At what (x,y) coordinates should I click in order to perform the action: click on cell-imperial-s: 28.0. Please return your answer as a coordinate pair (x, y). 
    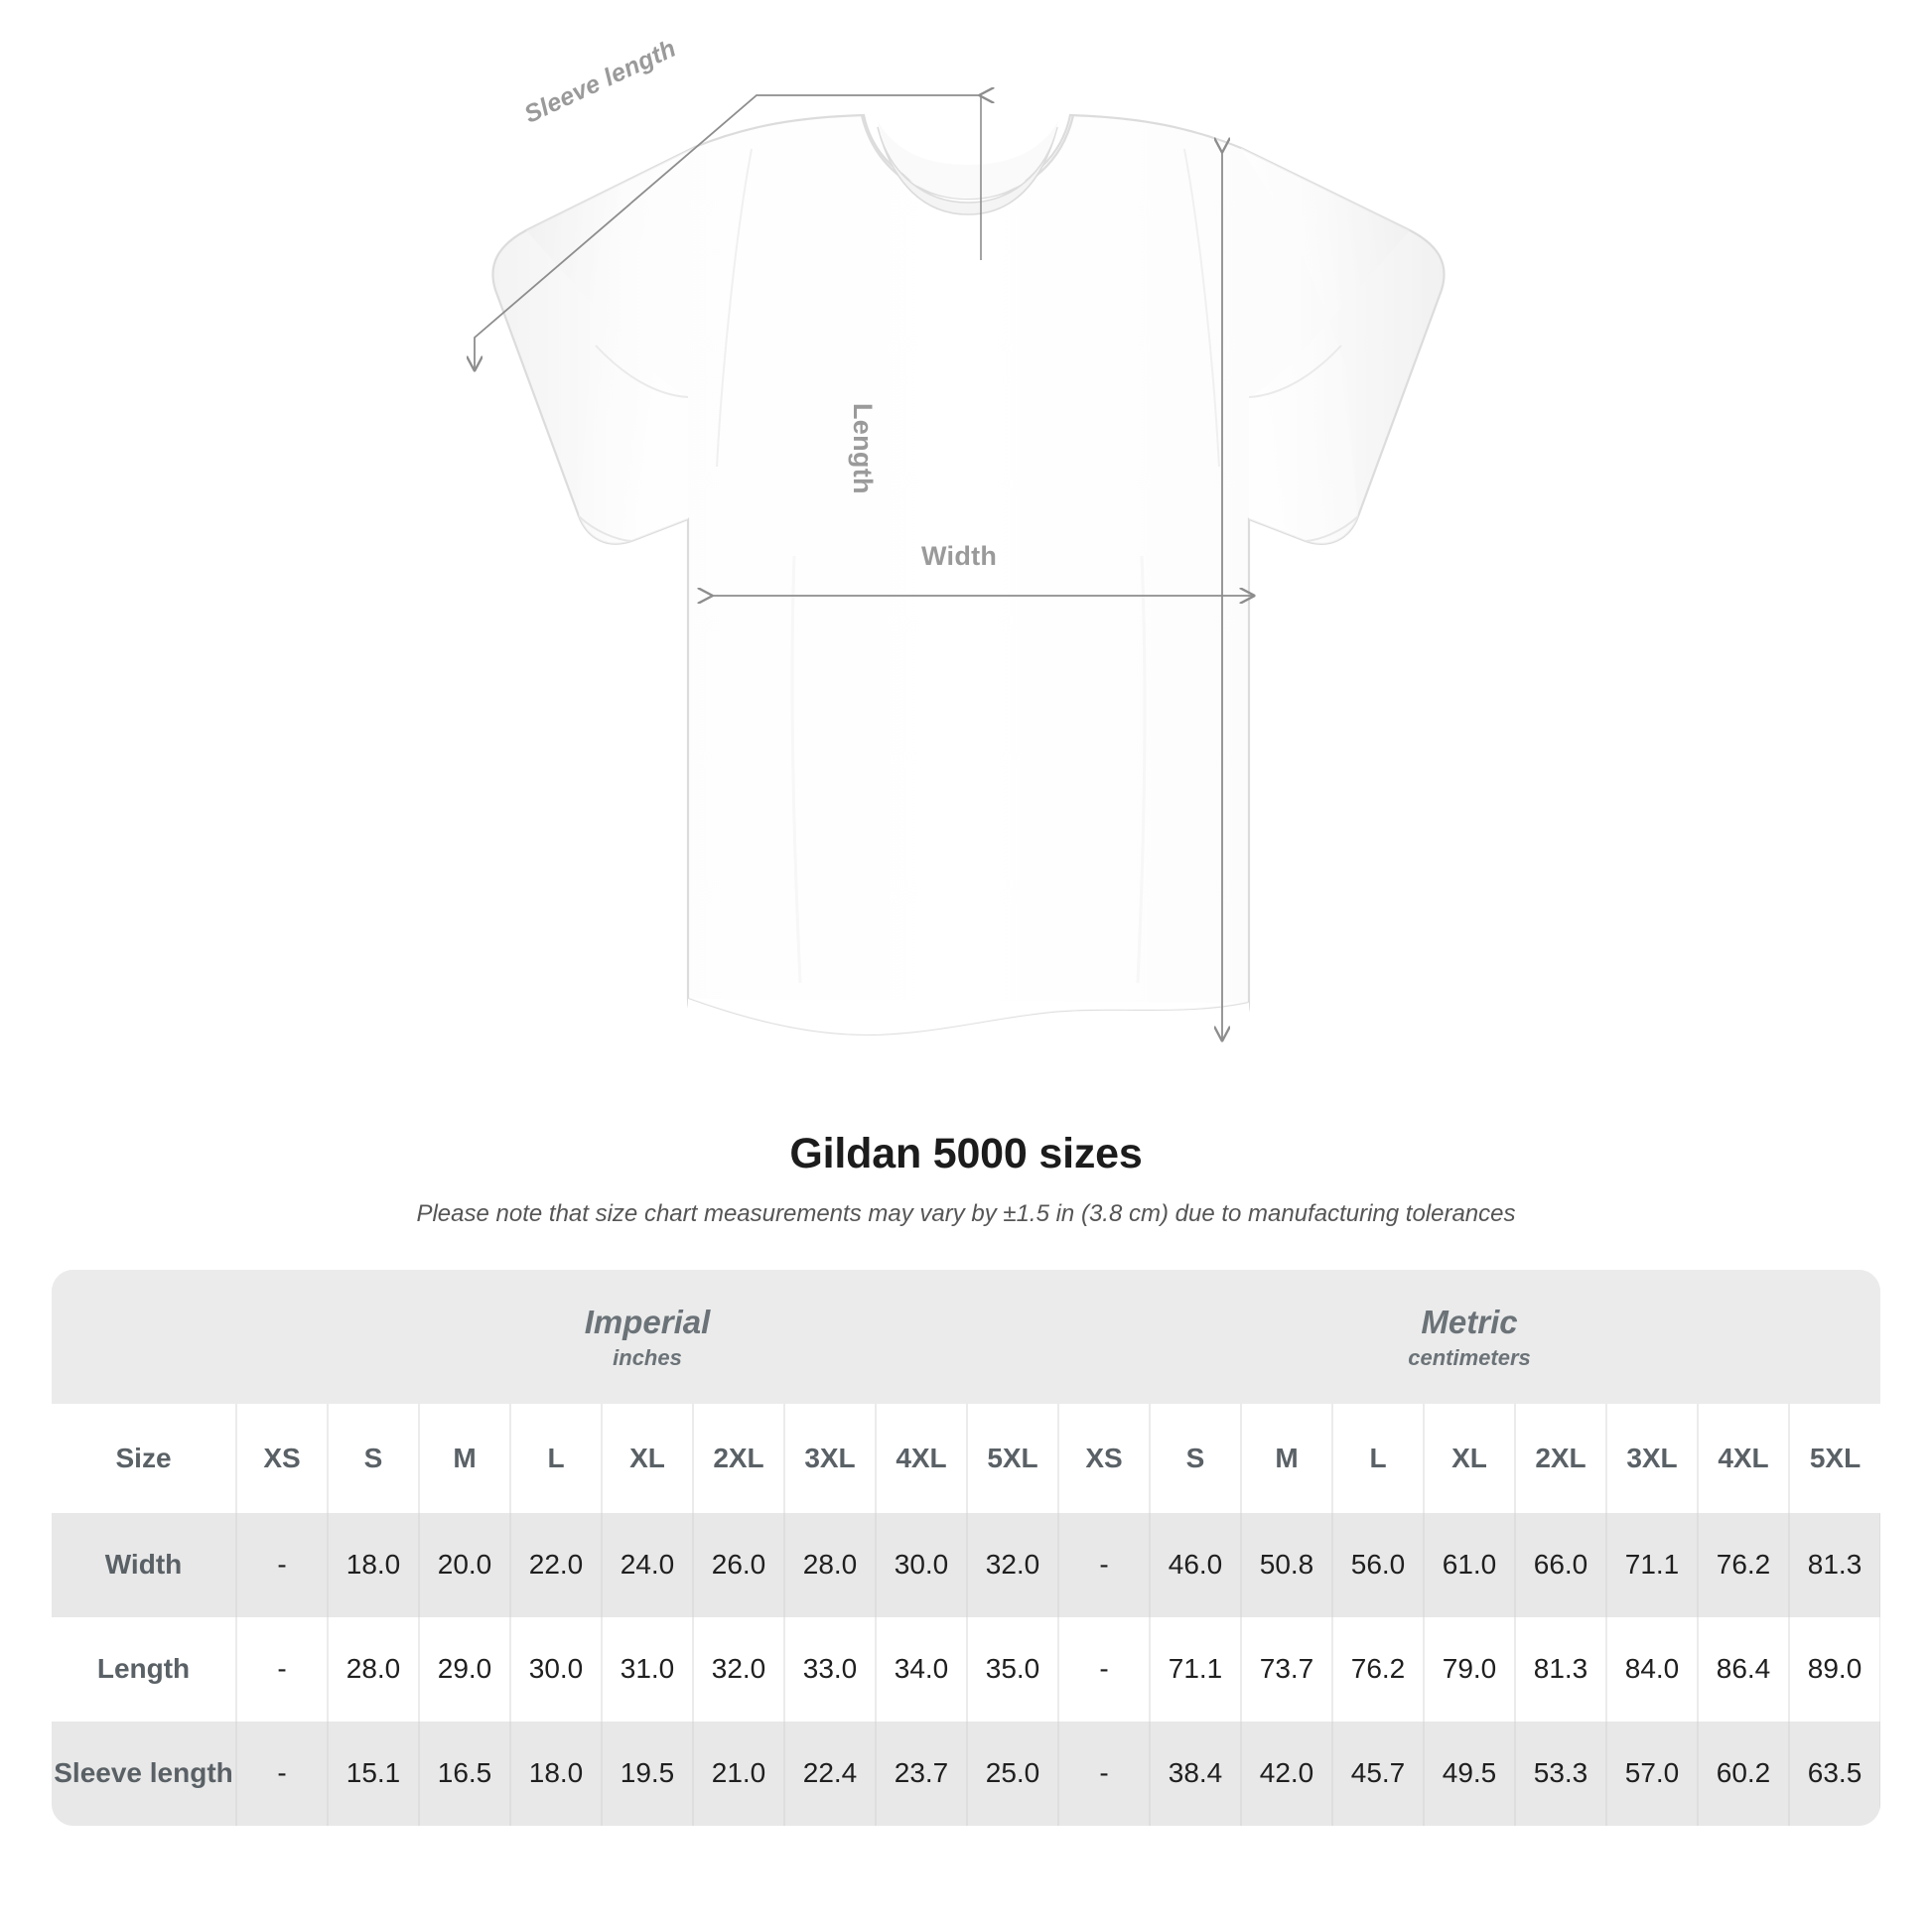
    Looking at the image, I should click on (374, 1669).